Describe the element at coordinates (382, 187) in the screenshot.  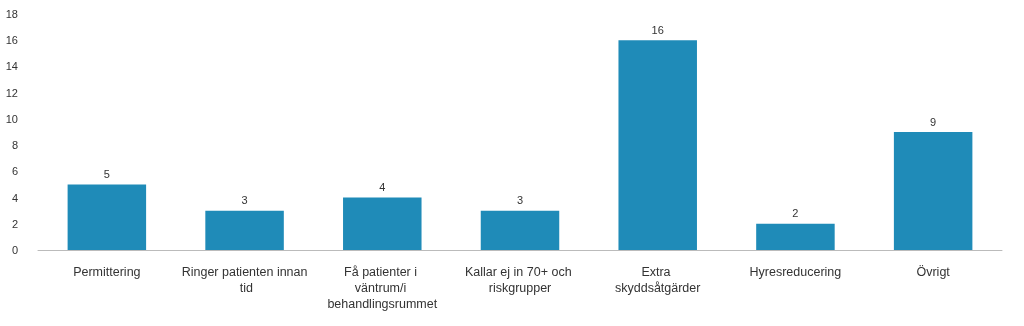
I see `data-label: 4` at that location.